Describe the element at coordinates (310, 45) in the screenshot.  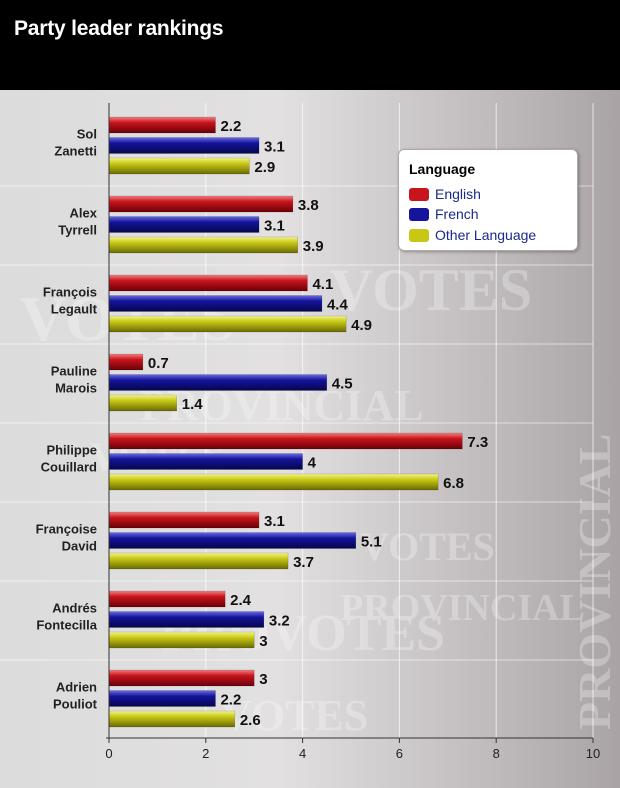
I see `header-bar: Party leader rankings` at that location.